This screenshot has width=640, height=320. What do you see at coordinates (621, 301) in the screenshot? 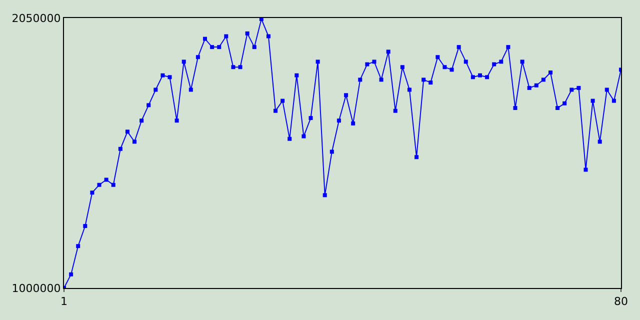
I see `x-tick-label: 80` at bounding box center [621, 301].